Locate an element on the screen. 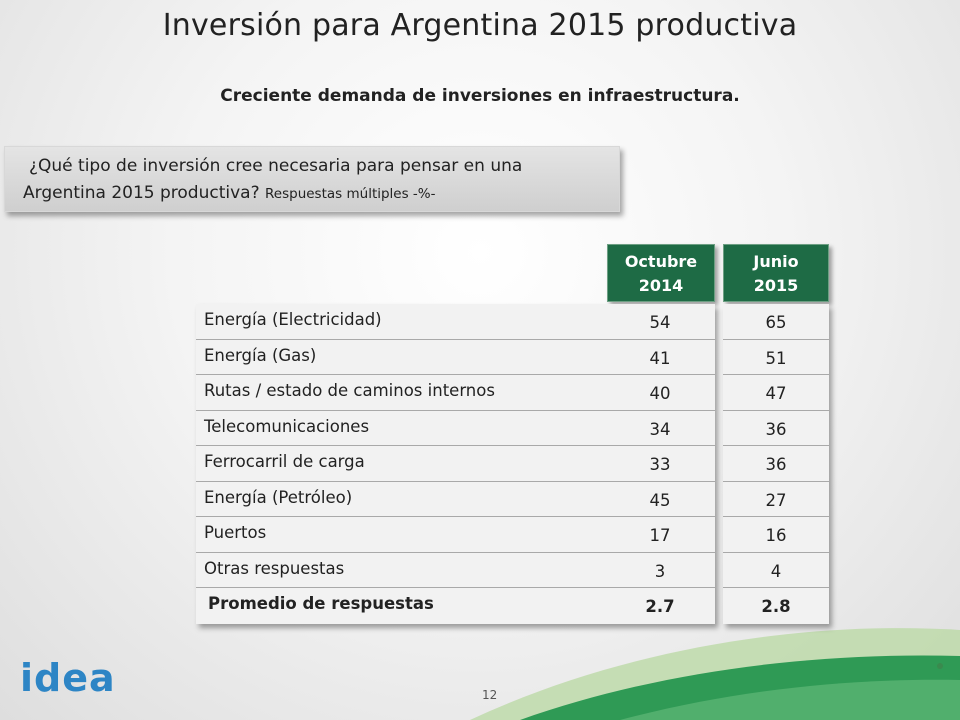  value-octubre: 2.7 is located at coordinates (660, 606).